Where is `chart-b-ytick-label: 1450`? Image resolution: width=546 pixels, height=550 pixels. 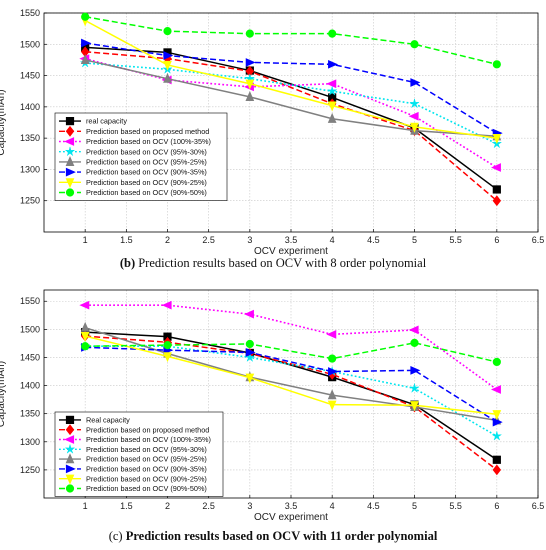 chart-b-ytick-label: 1450 is located at coordinates (30, 76).